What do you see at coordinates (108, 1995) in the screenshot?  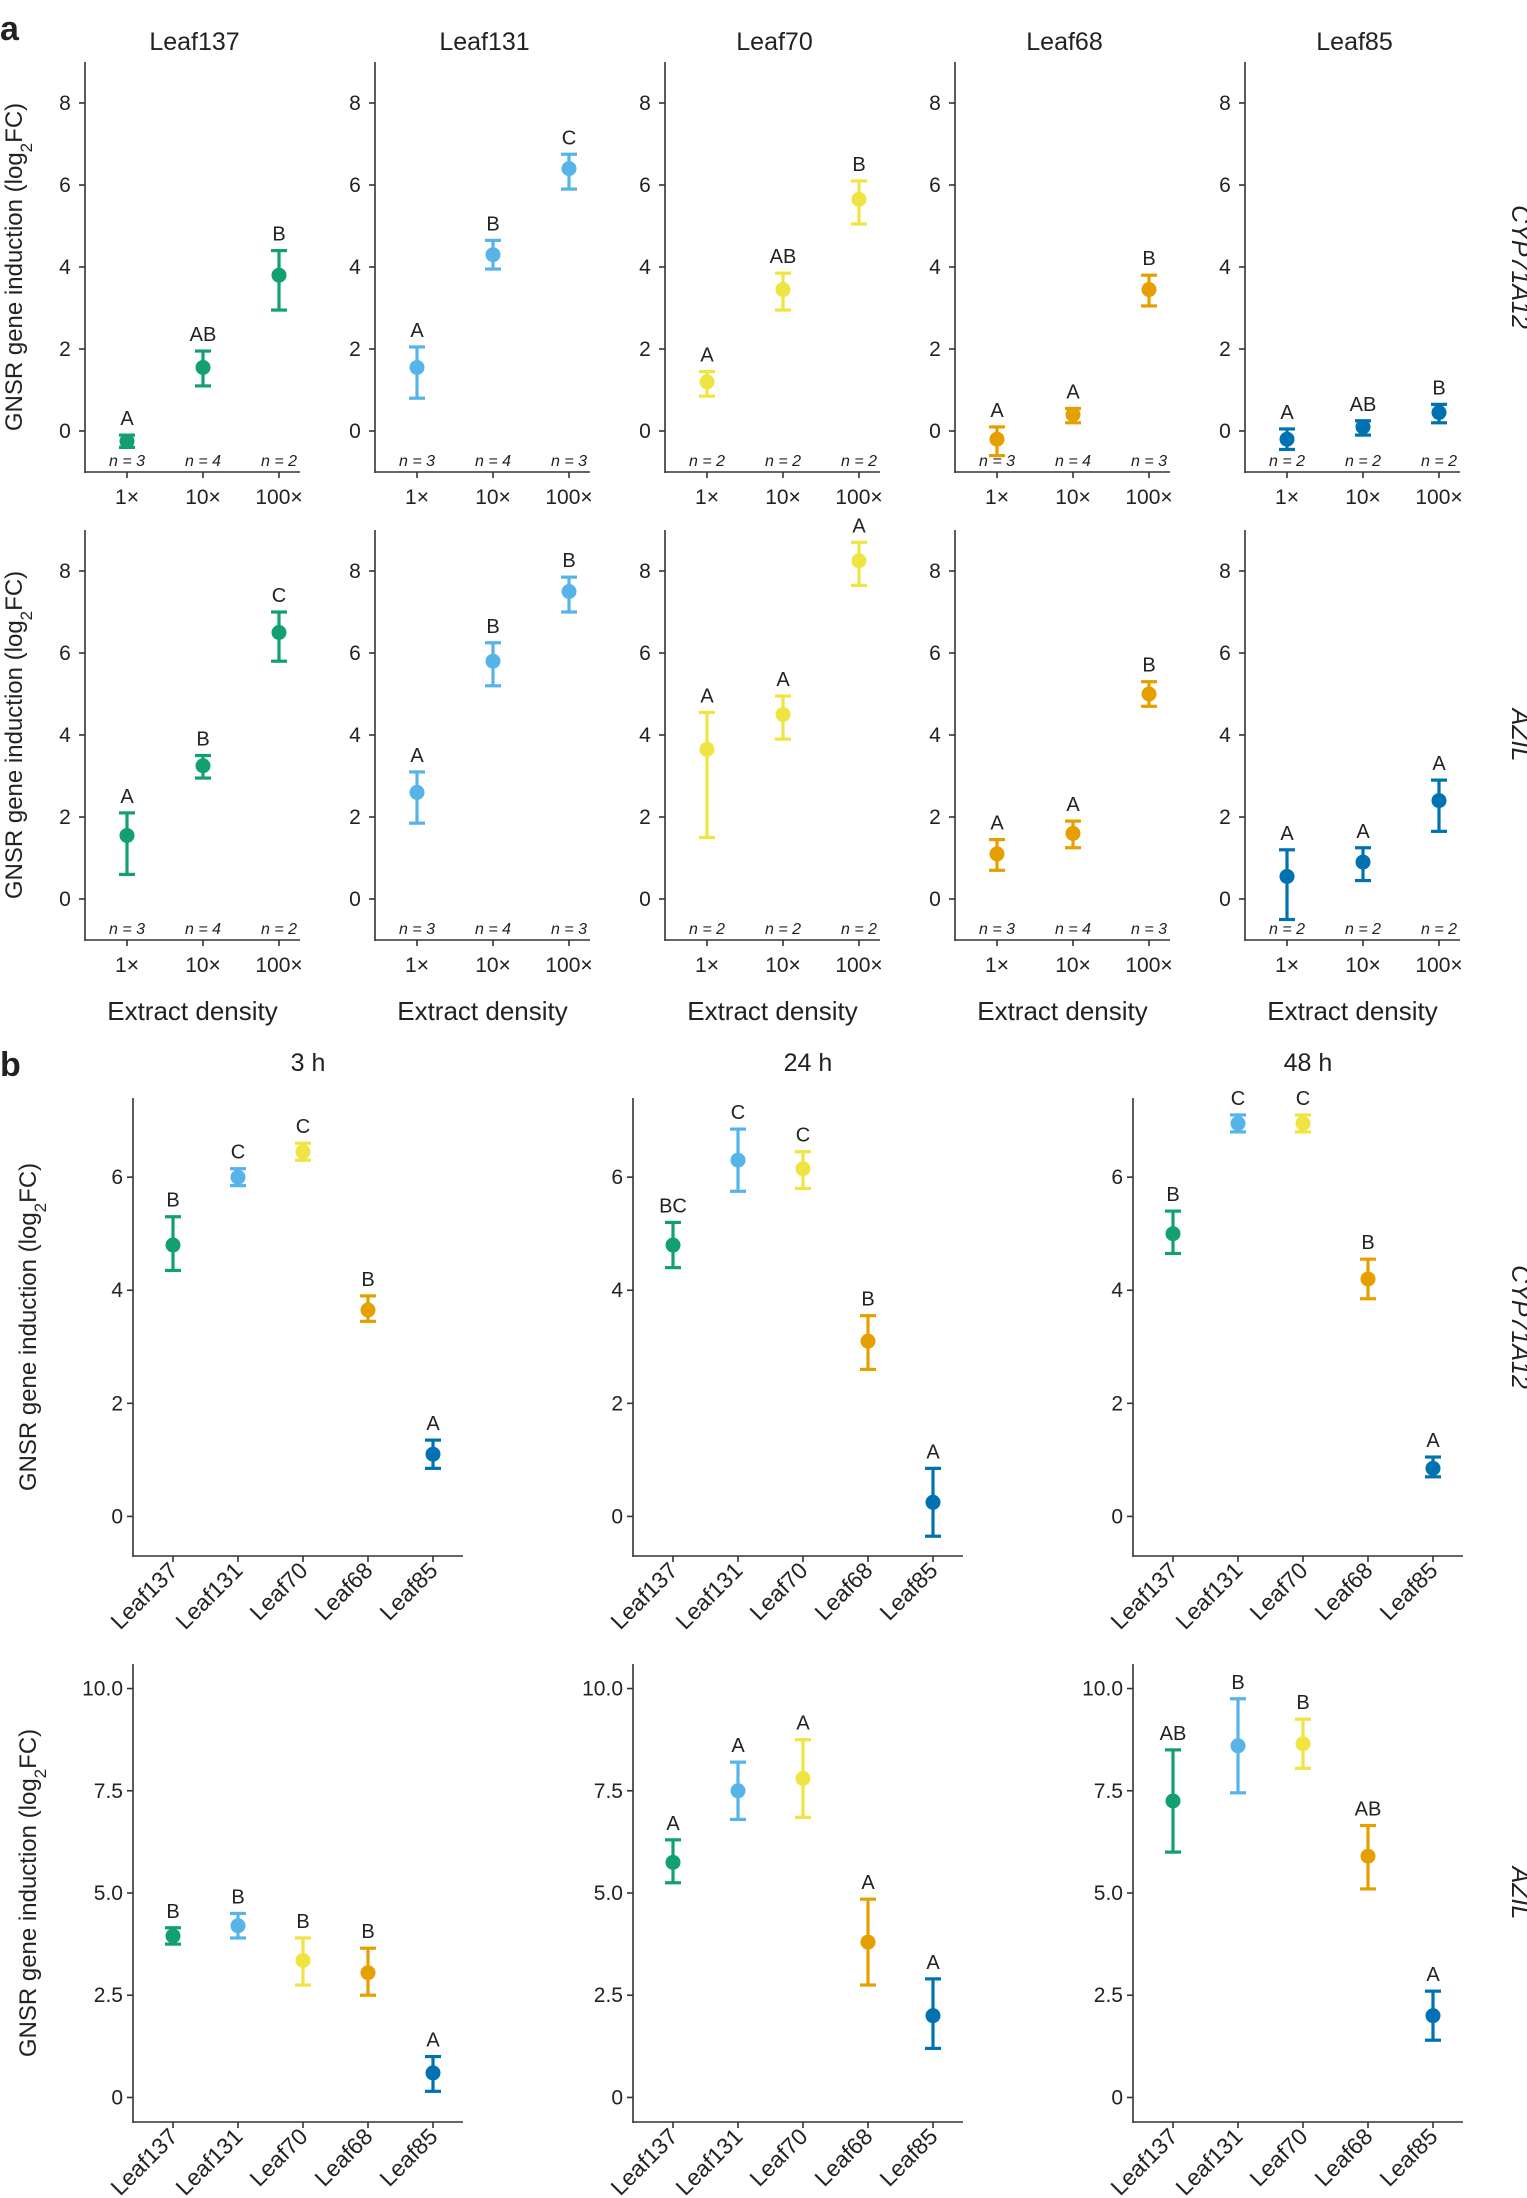 I see `y-tick-label: 2.5` at bounding box center [108, 1995].